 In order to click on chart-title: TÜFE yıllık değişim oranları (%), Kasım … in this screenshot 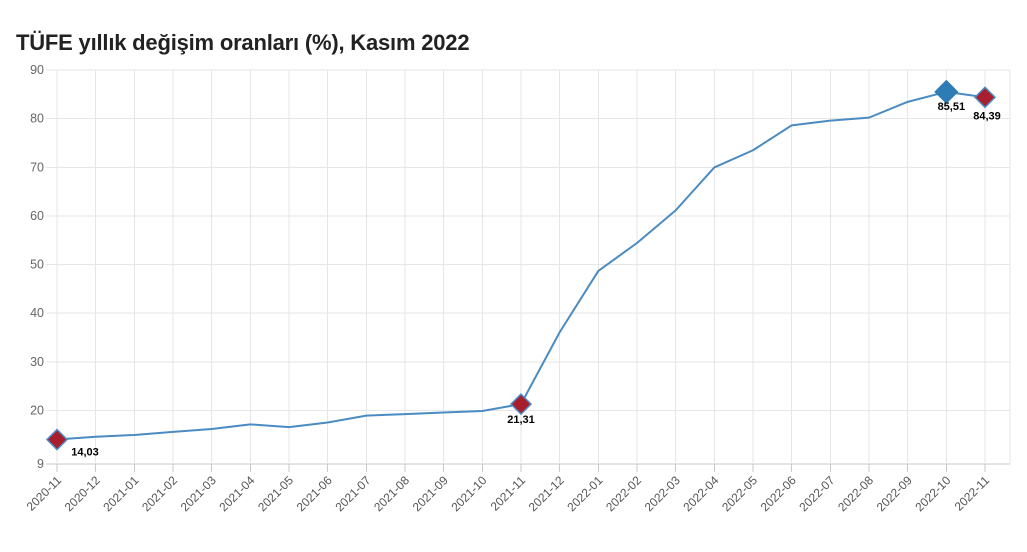, I will do `click(243, 42)`.